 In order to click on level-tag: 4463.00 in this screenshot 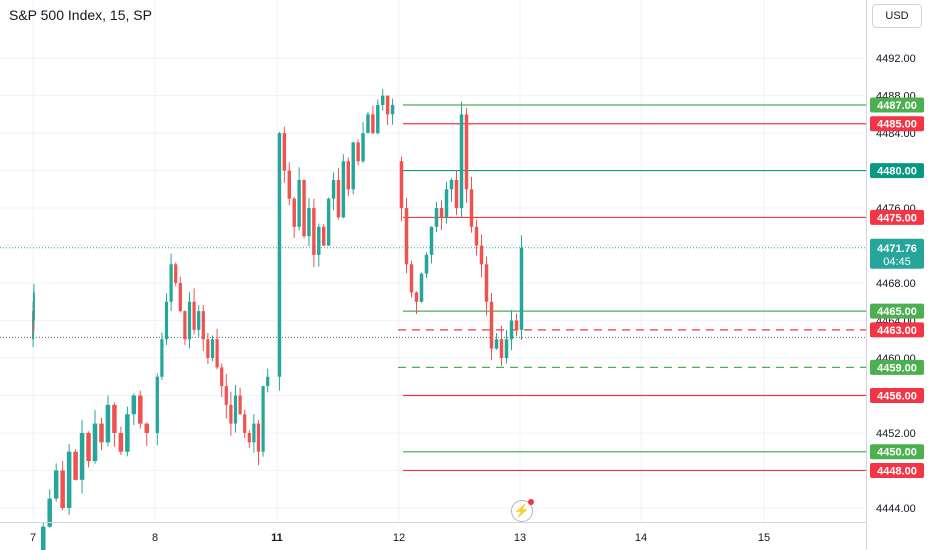, I will do `click(897, 331)`.